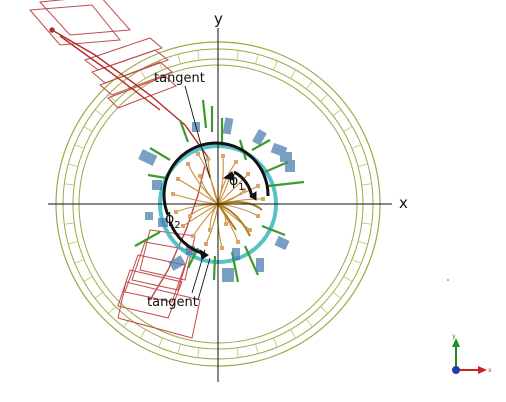 The width and height of the screenshot is (506, 402). I want to click on tangent-lines, so click(197, 193).